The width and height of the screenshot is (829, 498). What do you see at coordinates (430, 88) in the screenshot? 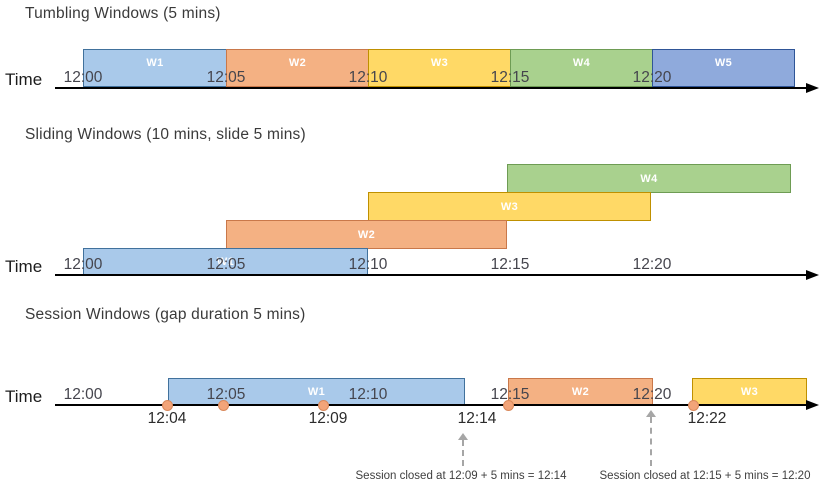
I see `tumbling-time-axis` at bounding box center [430, 88].